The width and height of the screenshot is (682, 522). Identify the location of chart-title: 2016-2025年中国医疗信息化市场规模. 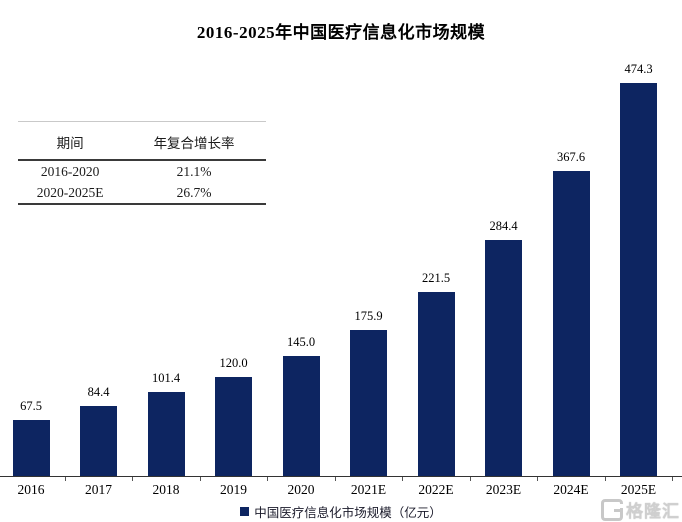
(341, 32).